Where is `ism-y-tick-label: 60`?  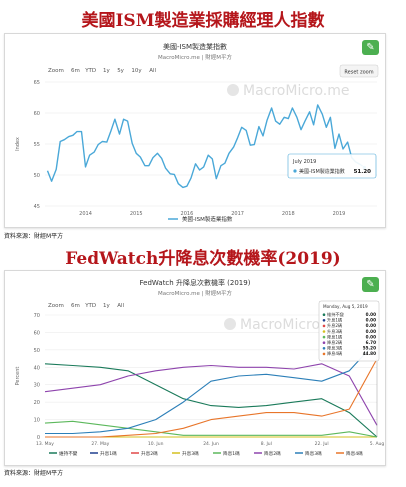 ism-y-tick-label: 60 is located at coordinates (37, 114).